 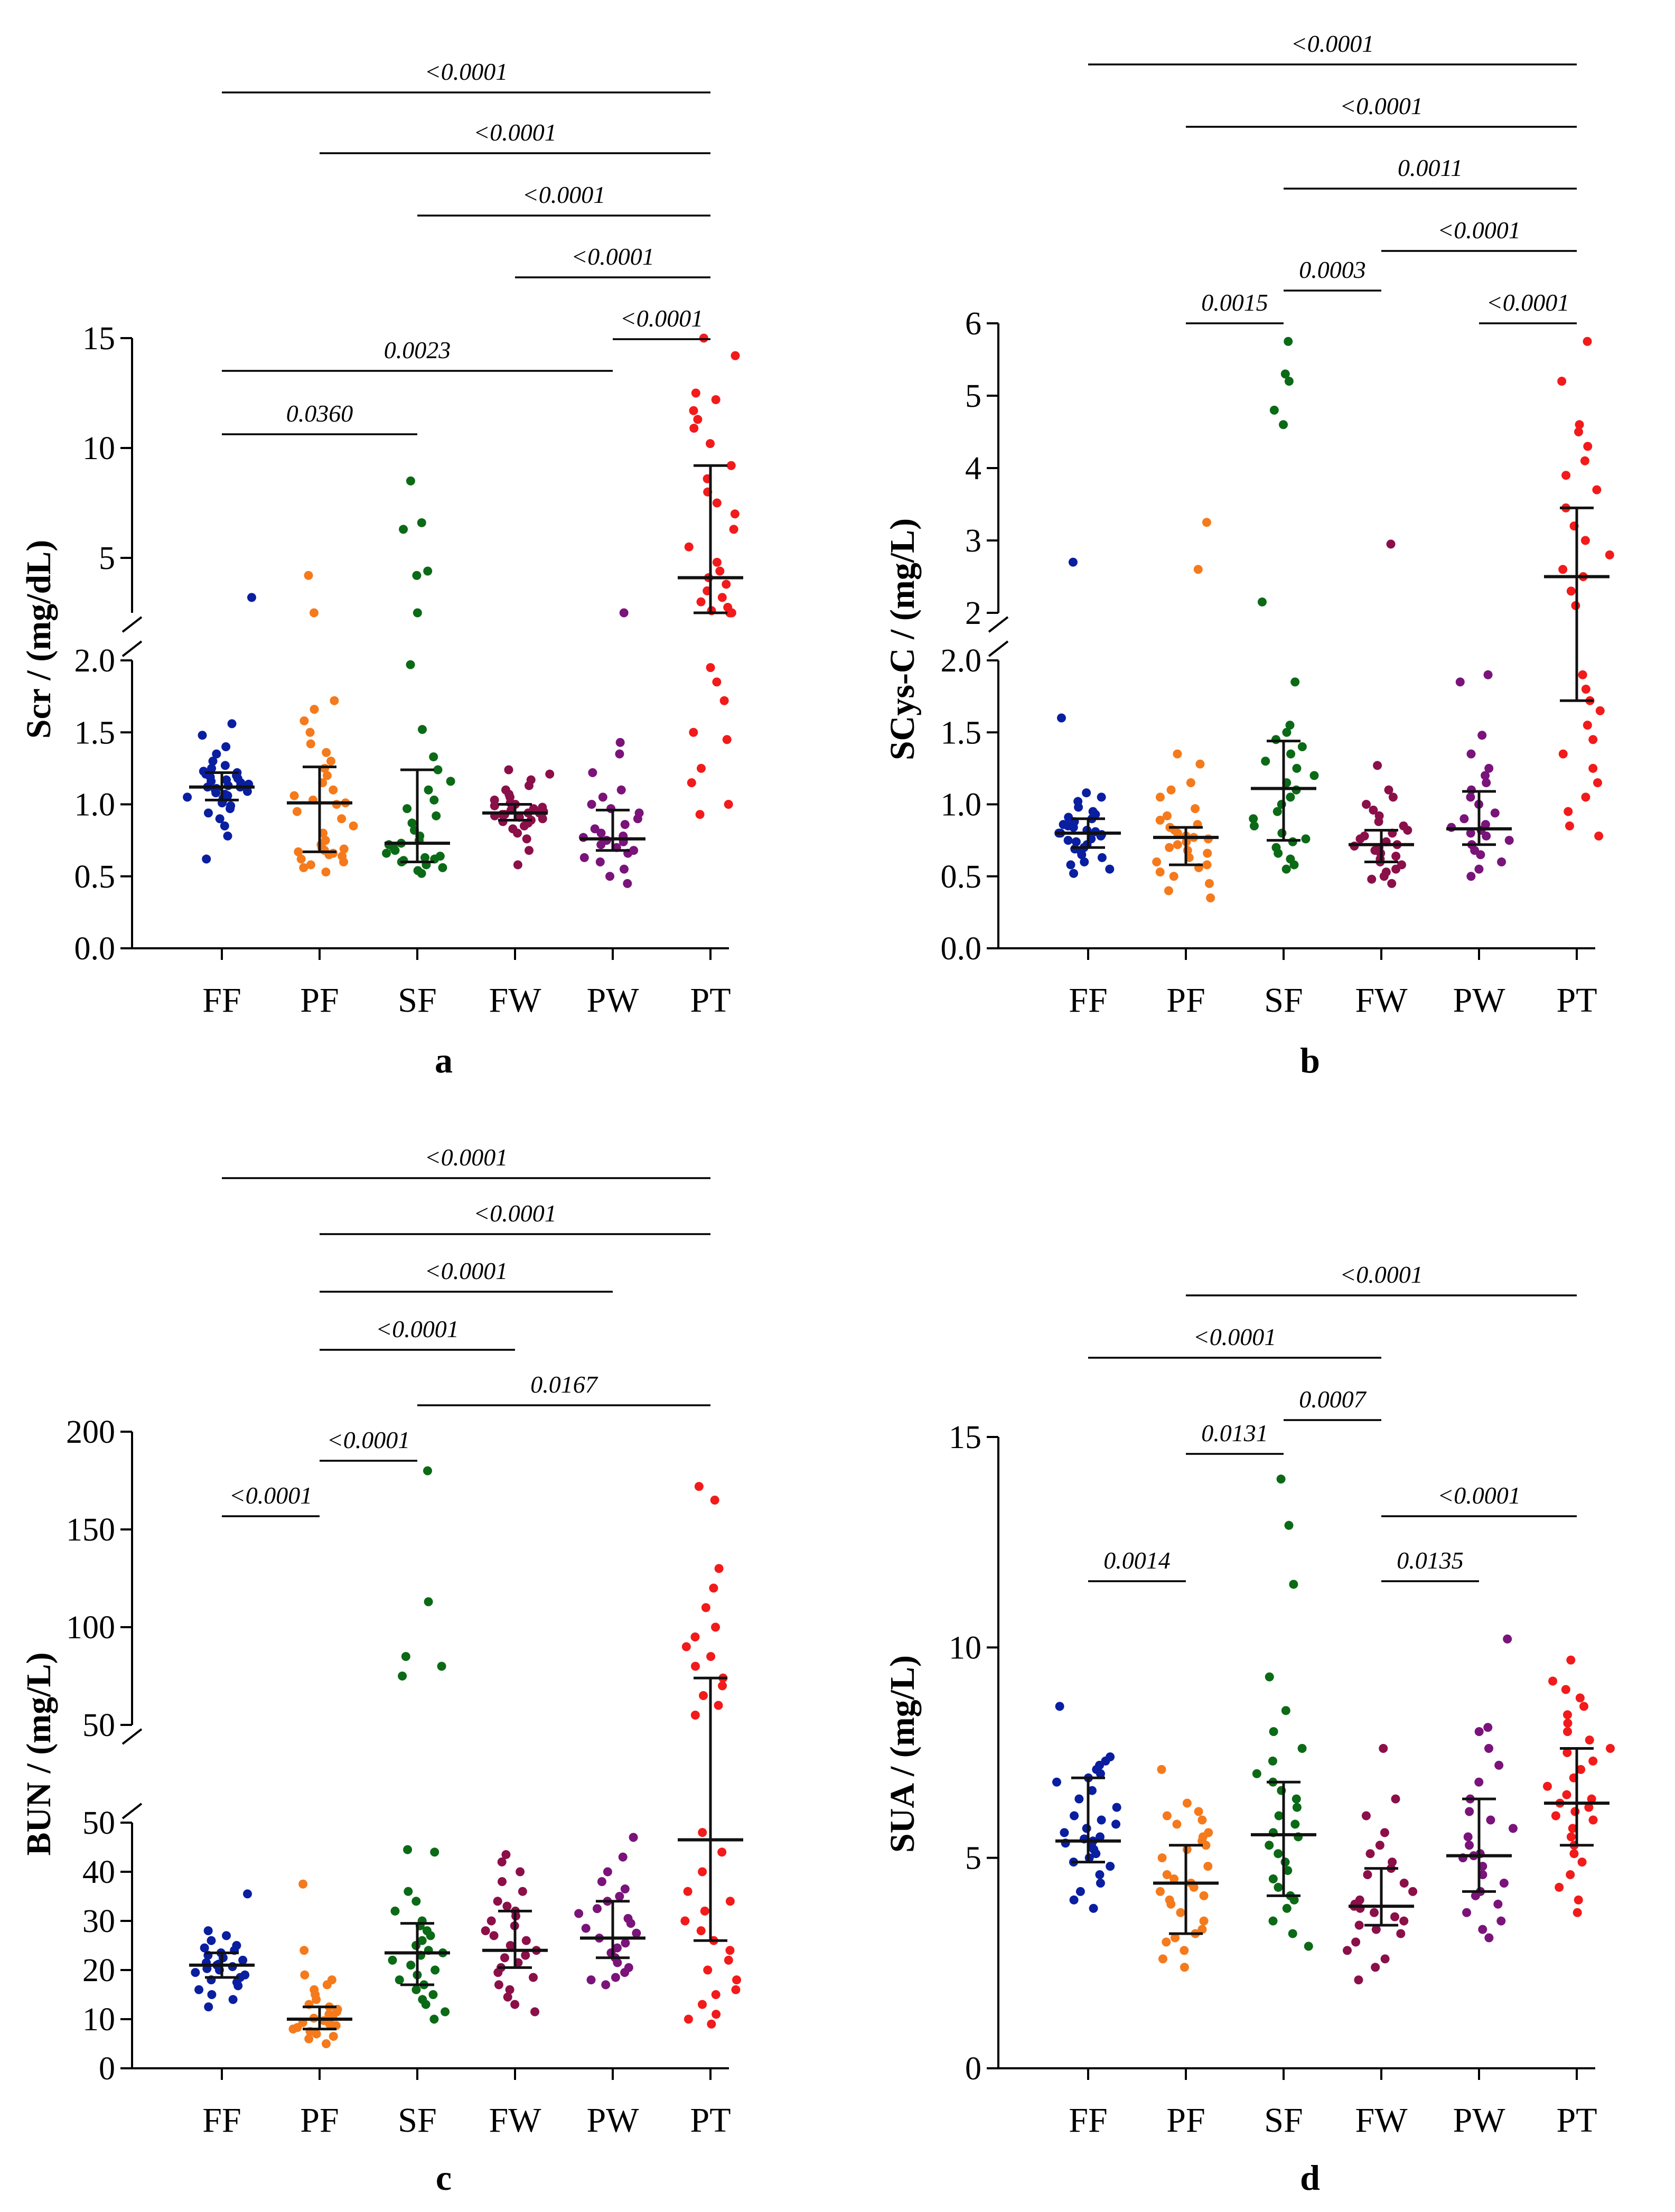 I want to click on x-category-label: PF, so click(x=1185, y=2120).